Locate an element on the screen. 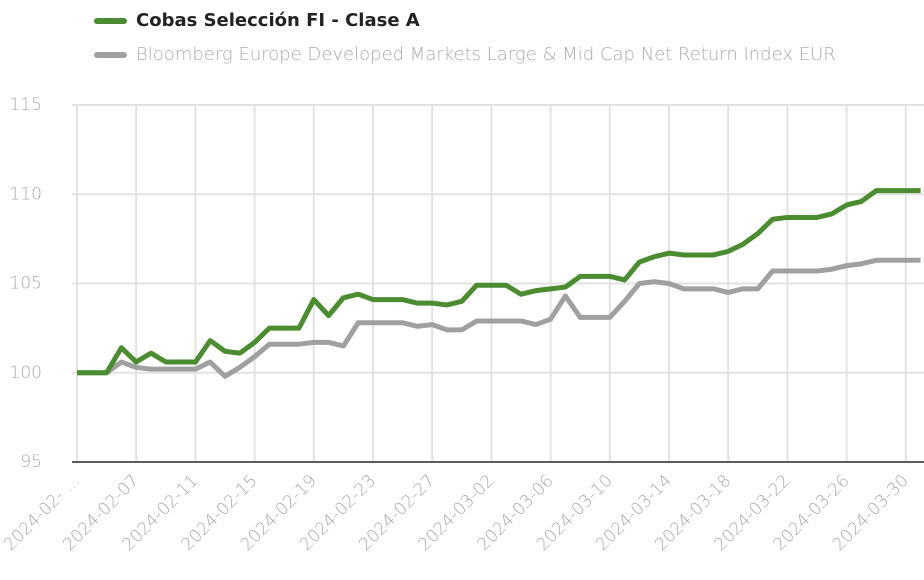 The width and height of the screenshot is (924, 580). y-tick-label: 95 is located at coordinates (31, 462).